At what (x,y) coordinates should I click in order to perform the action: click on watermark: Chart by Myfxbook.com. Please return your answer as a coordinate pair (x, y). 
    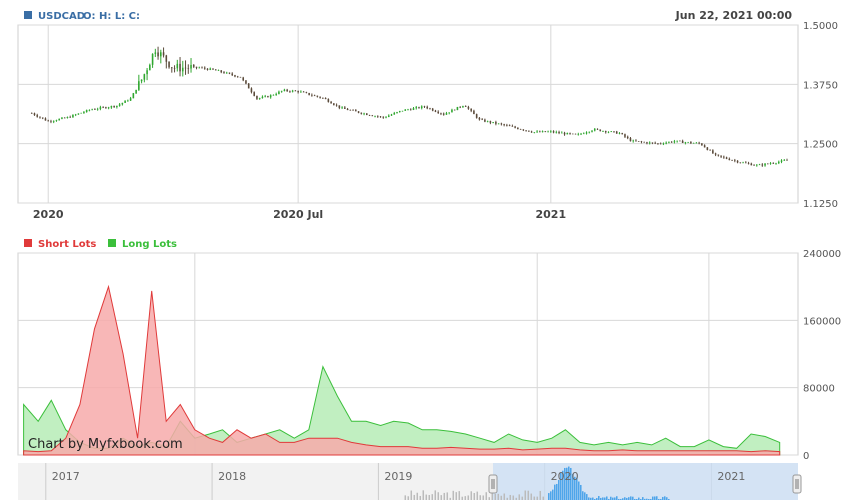
    Looking at the image, I should click on (105, 444).